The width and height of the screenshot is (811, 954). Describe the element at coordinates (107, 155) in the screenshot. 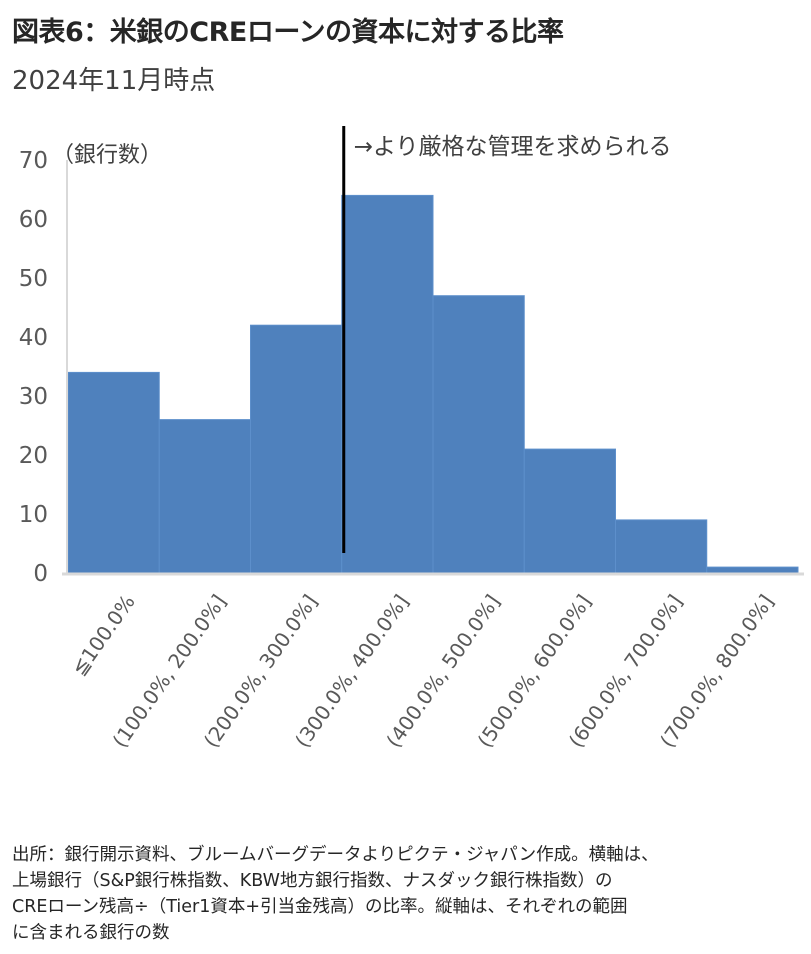

I see `y-axis-label: （銀行数）` at that location.